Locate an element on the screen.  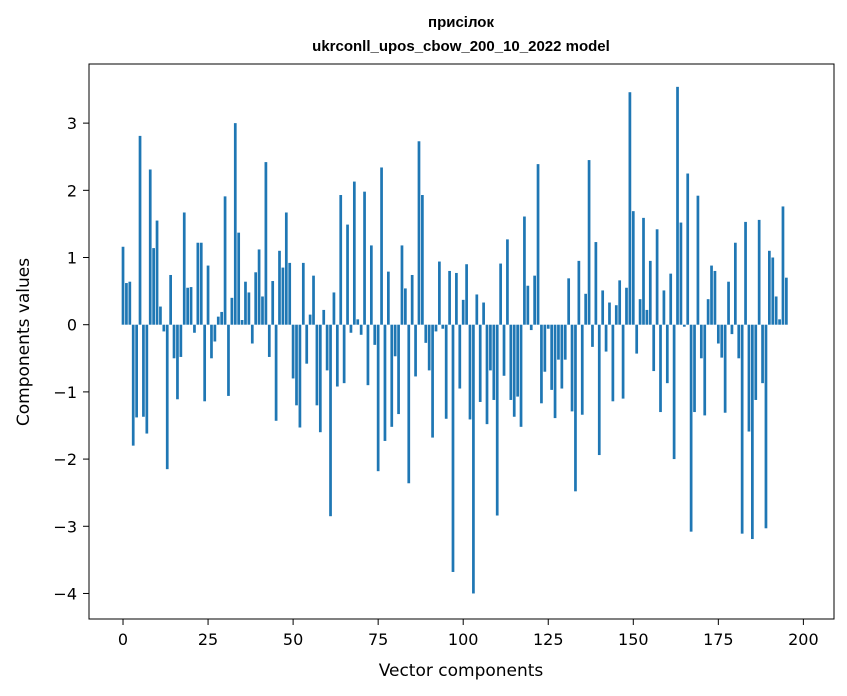
x-tick-label: 25 is located at coordinates (208, 639).